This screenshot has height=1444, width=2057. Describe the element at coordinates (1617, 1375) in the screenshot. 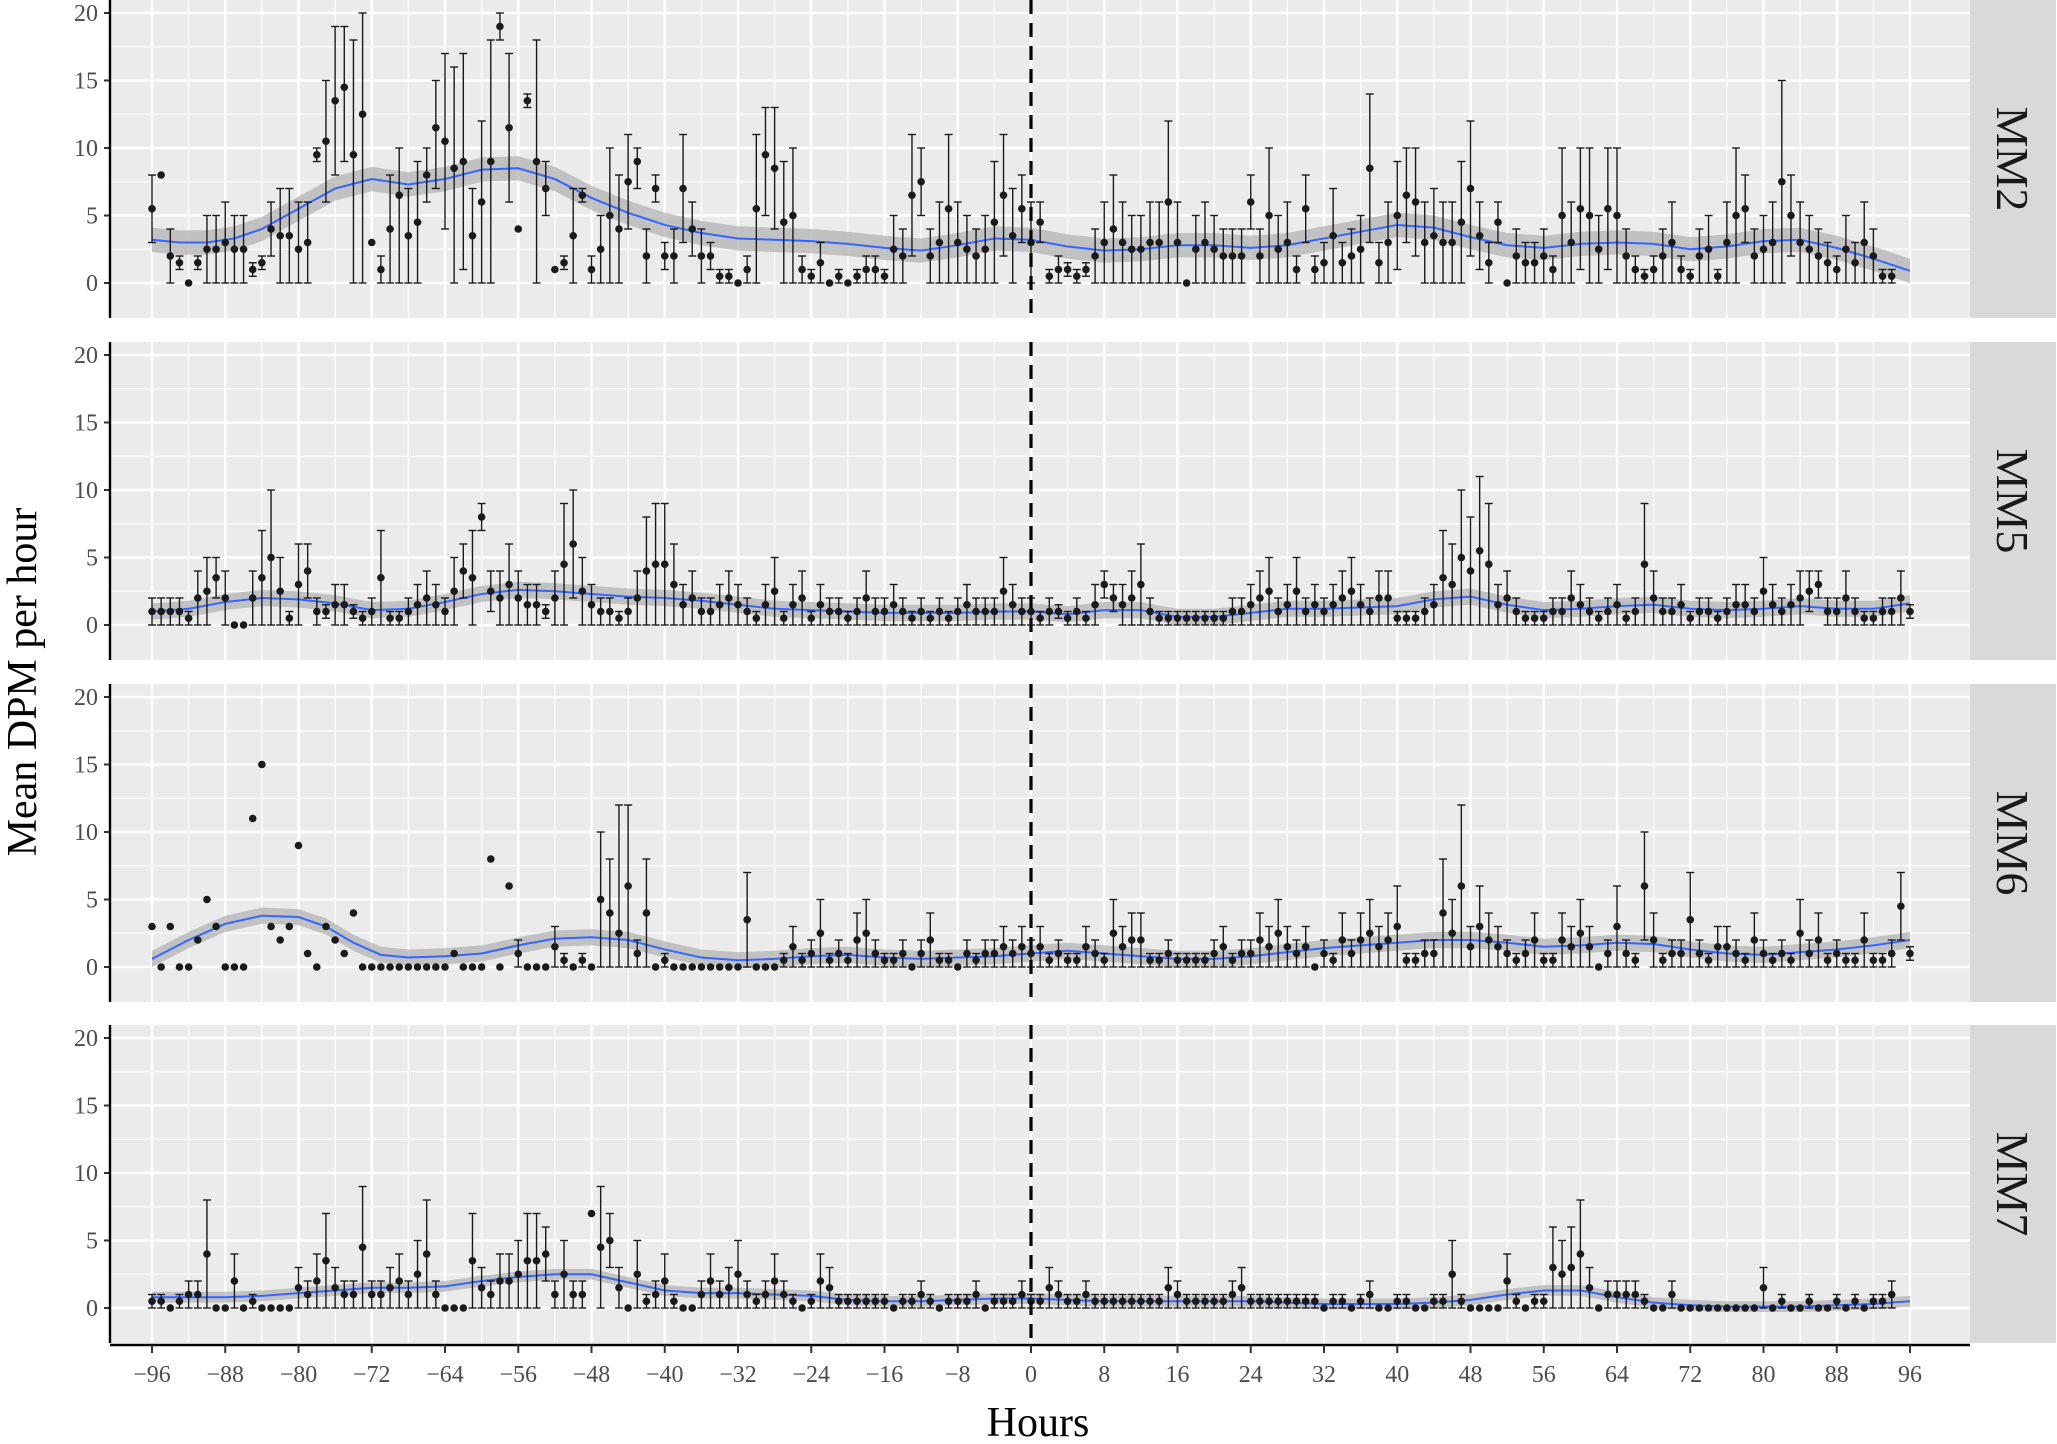

I see `x-tick-label: 64` at that location.